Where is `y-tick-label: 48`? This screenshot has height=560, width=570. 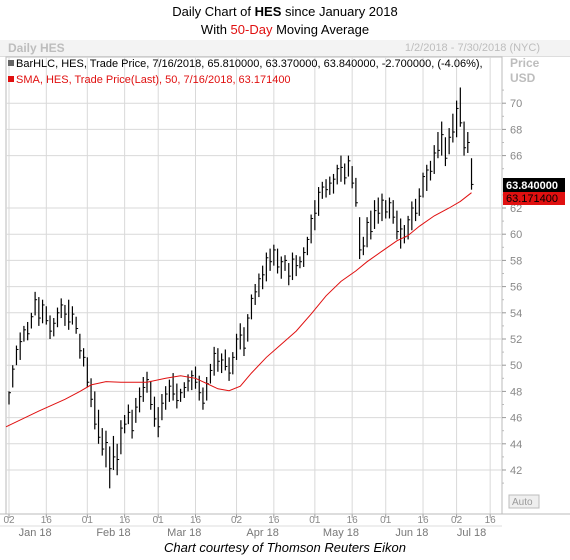 y-tick-label: 48 is located at coordinates (516, 392).